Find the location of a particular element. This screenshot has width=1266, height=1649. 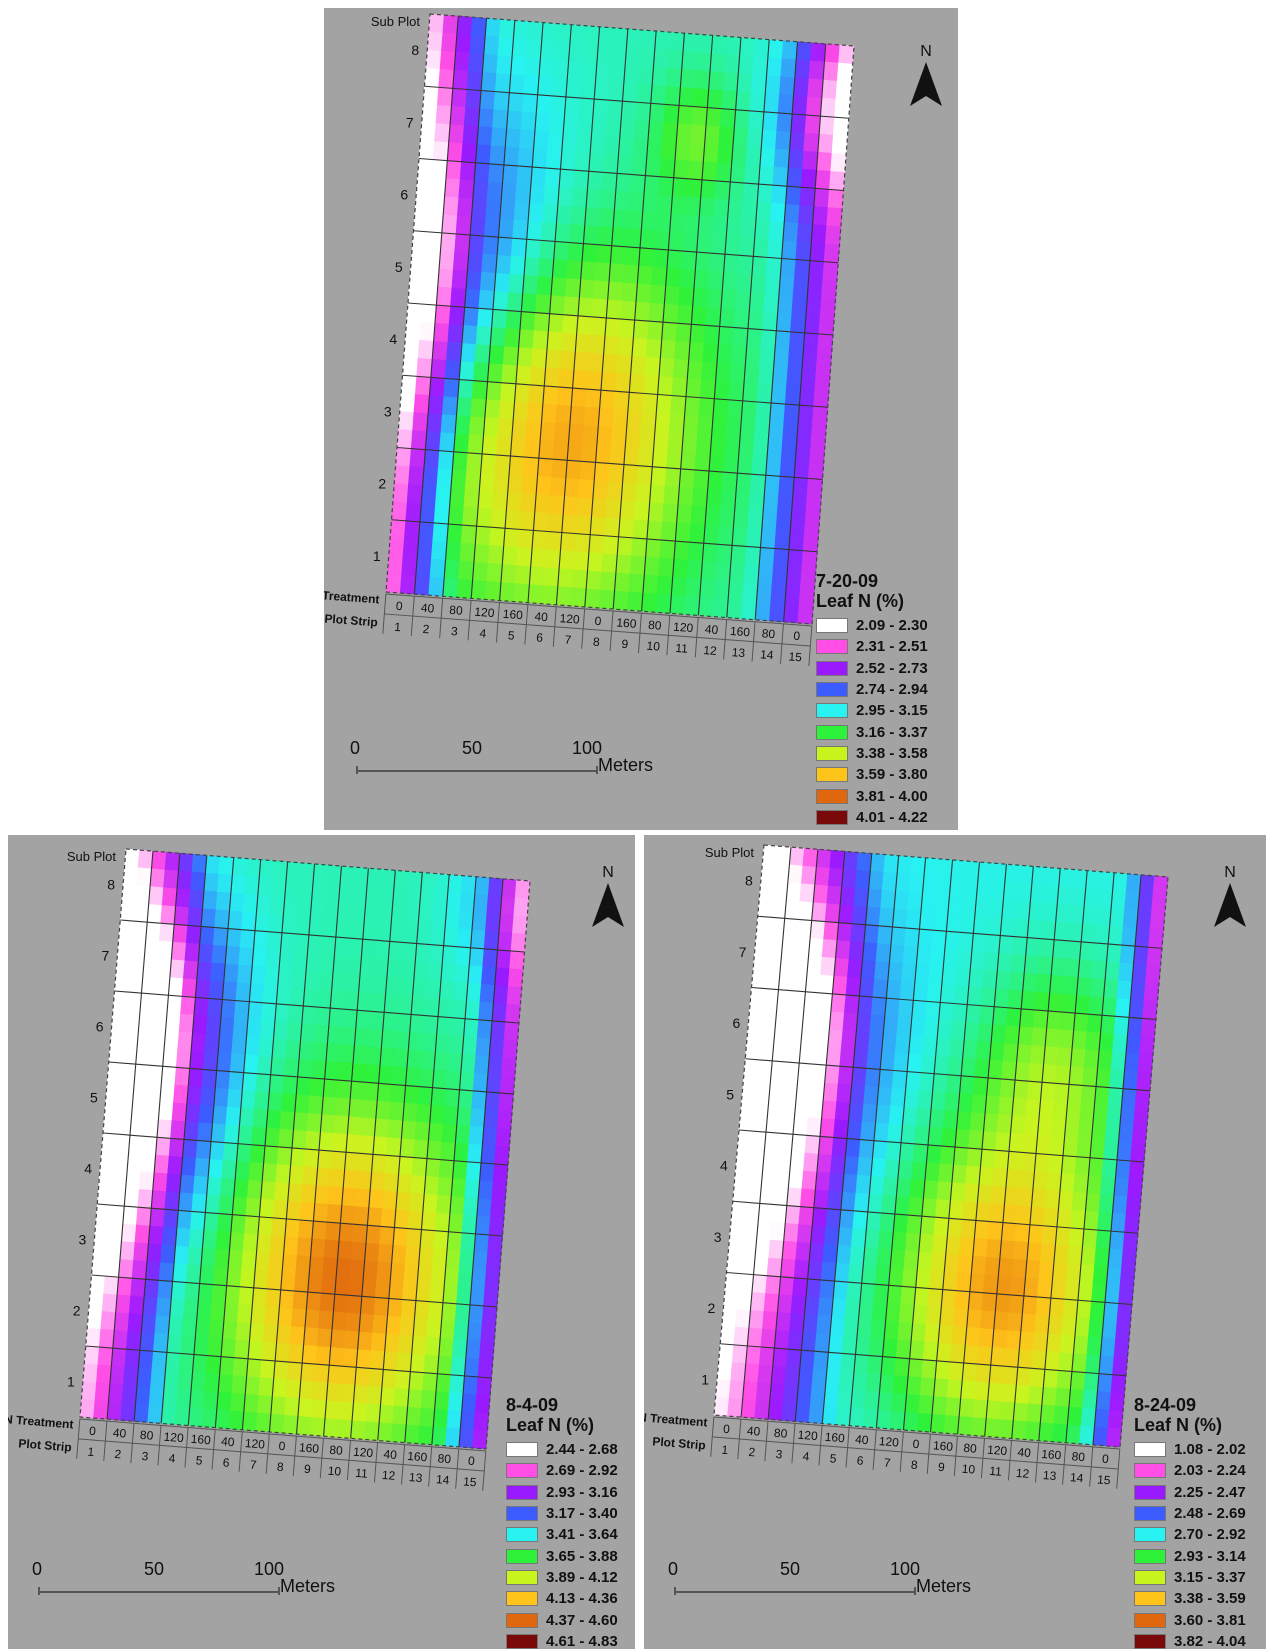

legend-item: 2.93 - 3.16 is located at coordinates (562, 1492).